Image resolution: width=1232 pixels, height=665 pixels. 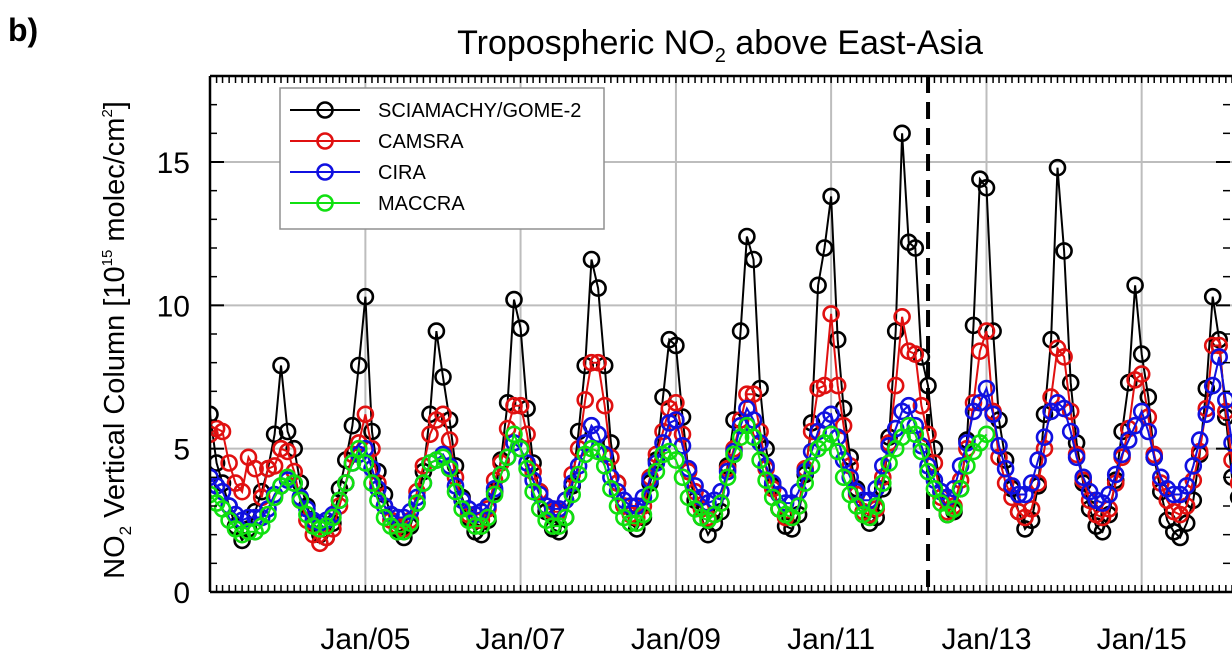 What do you see at coordinates (107, 258) in the screenshot?
I see `y-axis-label-superscript-1: 15` at bounding box center [107, 258].